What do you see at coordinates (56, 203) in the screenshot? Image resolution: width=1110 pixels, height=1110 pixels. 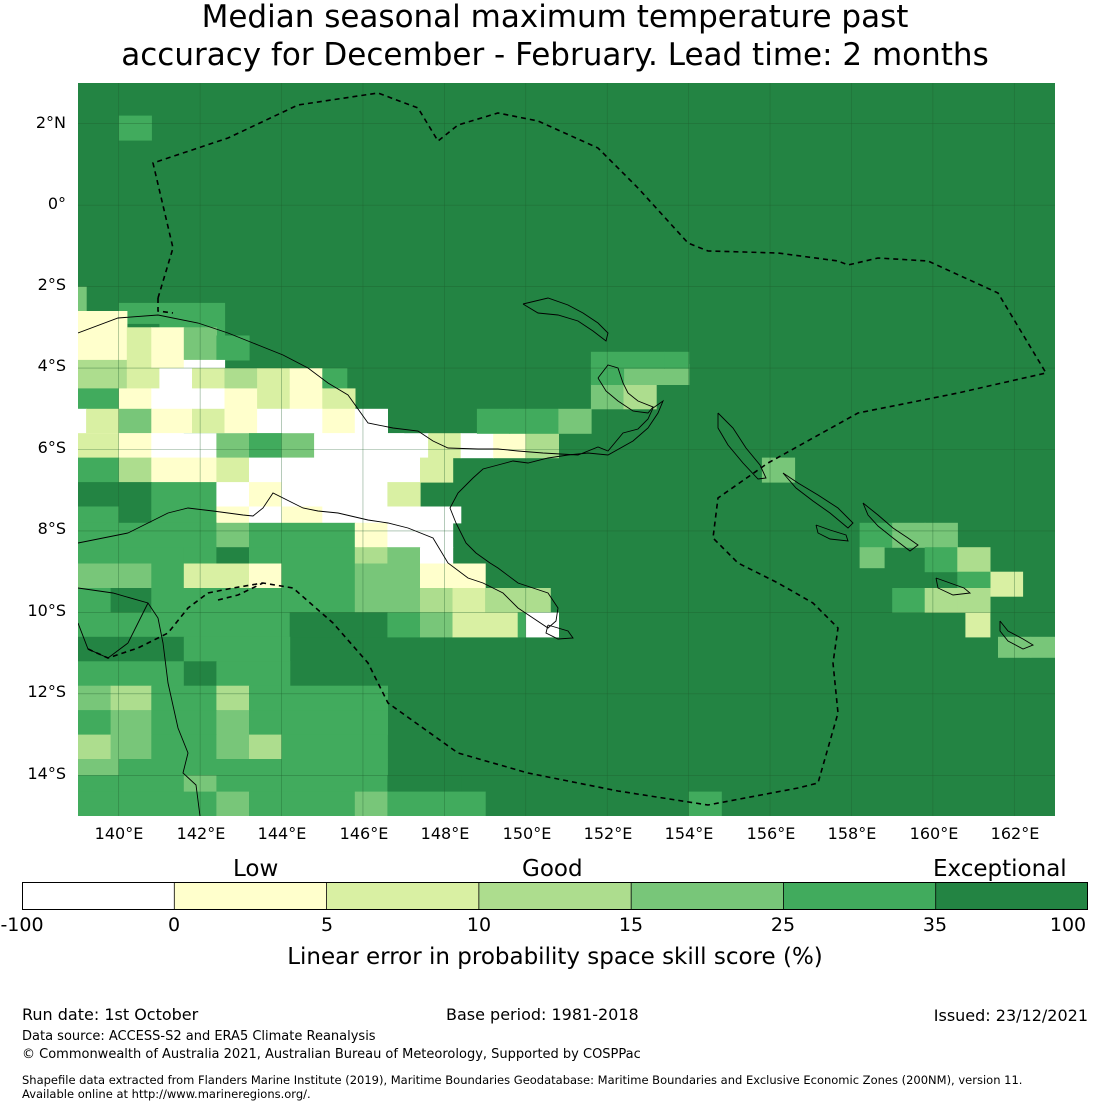 I see `lat-label: 0°` at bounding box center [56, 203].